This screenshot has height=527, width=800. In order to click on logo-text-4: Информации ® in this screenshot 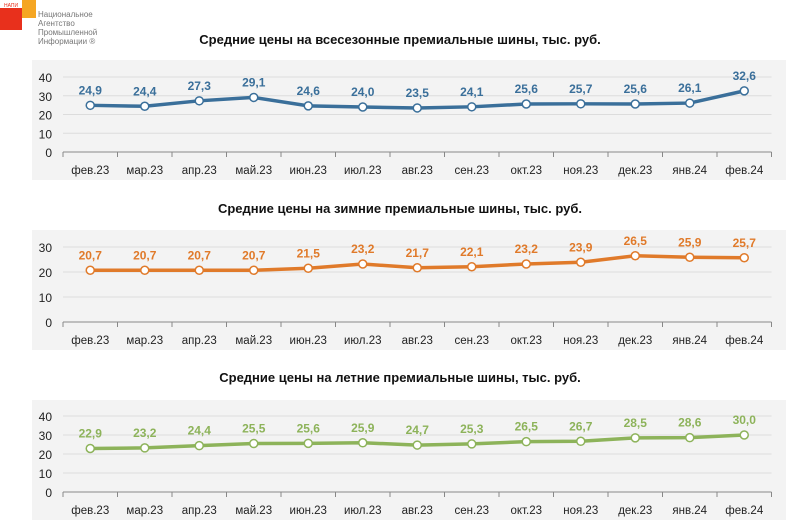, I will do `click(67, 41)`.